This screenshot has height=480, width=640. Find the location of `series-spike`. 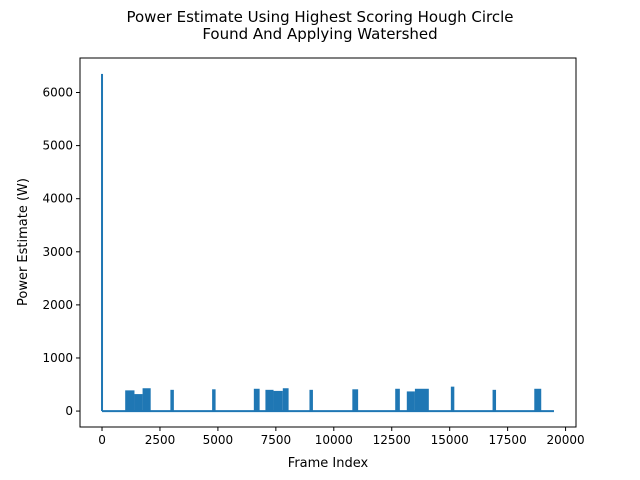

series-spike is located at coordinates (102, 242).